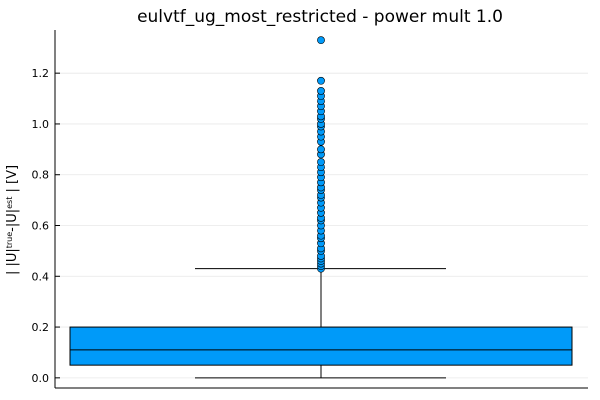 The width and height of the screenshot is (600, 400). Describe the element at coordinates (41, 226) in the screenshot. I see `y-tick-label: 0.6` at that location.